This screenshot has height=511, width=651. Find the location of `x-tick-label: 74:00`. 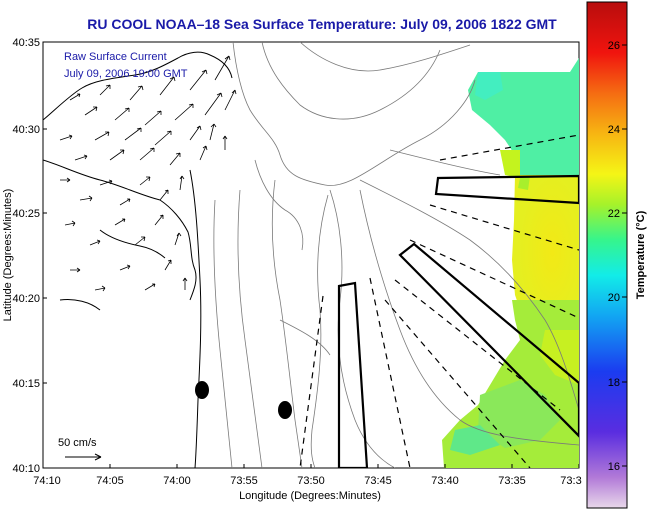

x-tick-label: 74:00 is located at coordinates (177, 481).